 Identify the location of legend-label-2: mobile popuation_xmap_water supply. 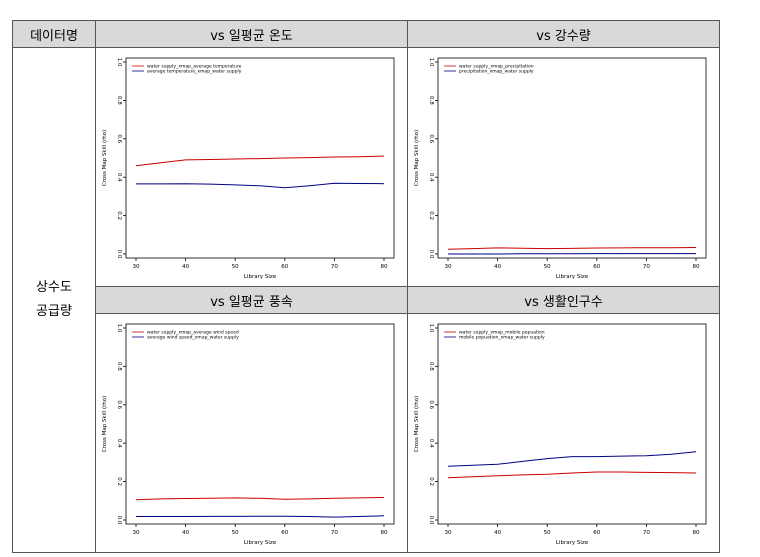
(502, 338).